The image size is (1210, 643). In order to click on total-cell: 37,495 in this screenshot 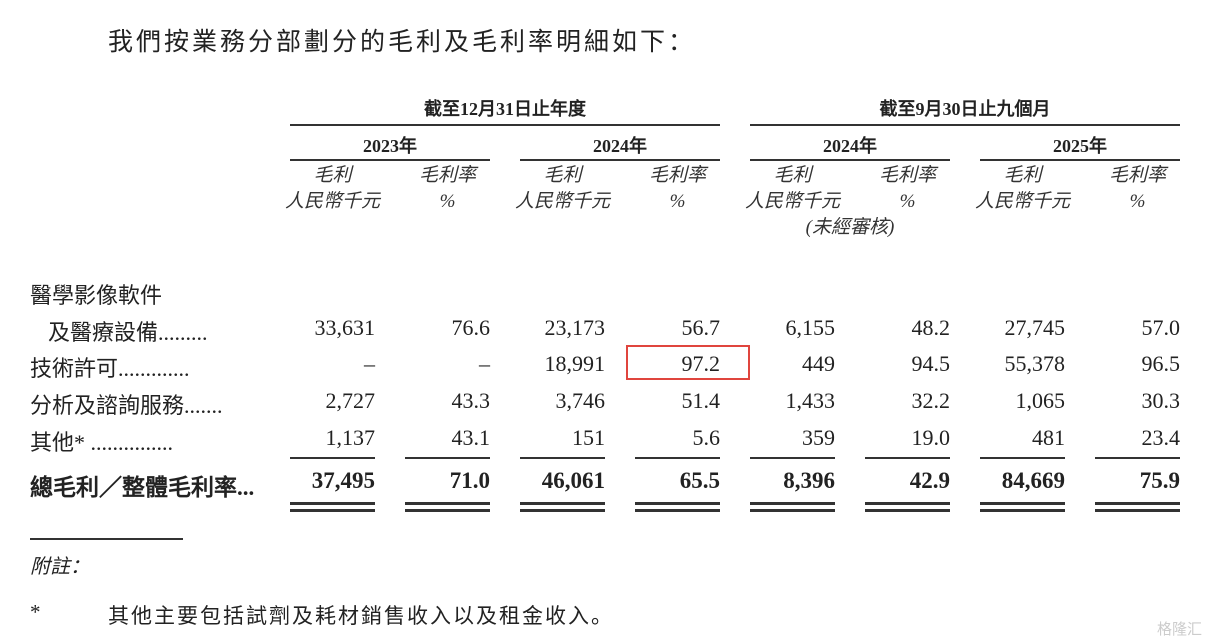, I will do `click(343, 480)`.